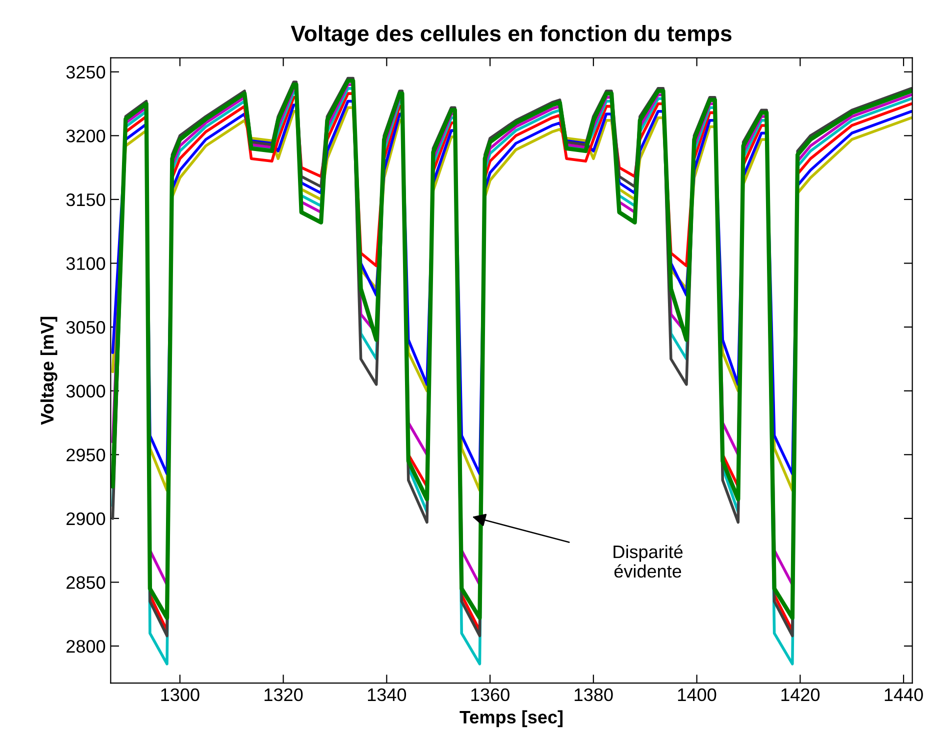 The width and height of the screenshot is (930, 751). I want to click on x-tick-label: 1320, so click(283, 695).